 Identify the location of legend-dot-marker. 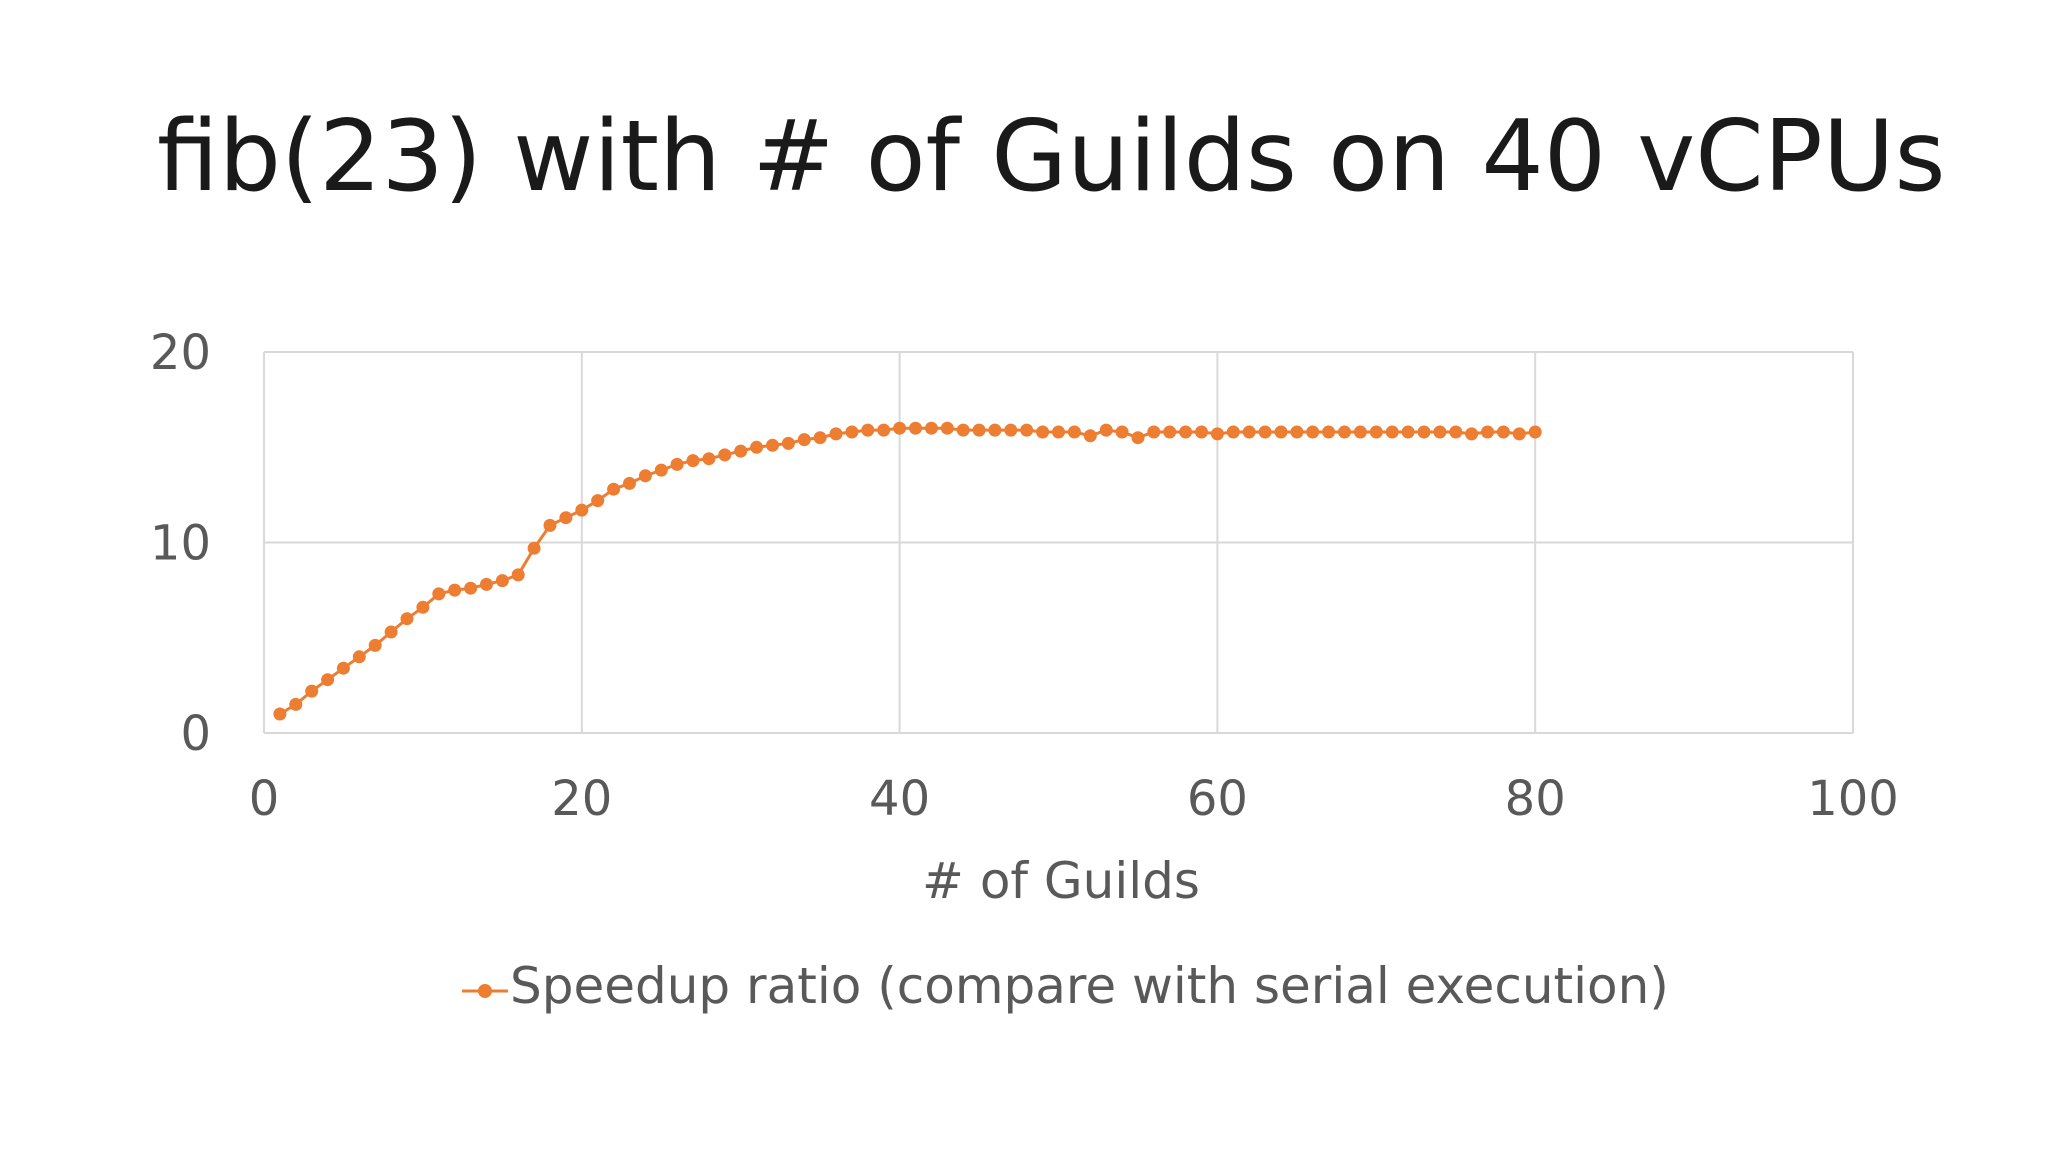
(485, 991).